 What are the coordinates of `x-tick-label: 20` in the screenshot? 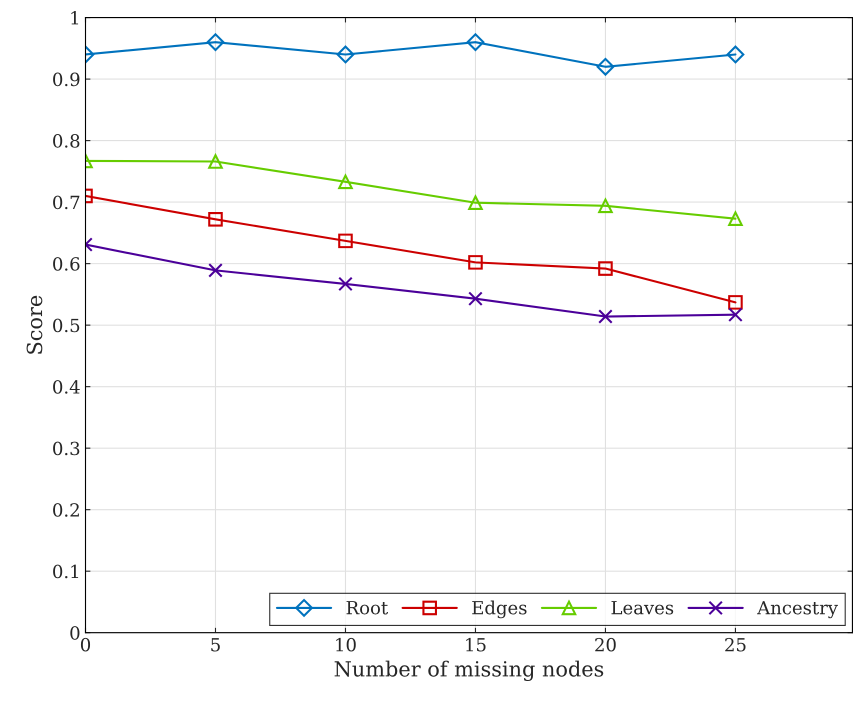 It's located at (605, 645).